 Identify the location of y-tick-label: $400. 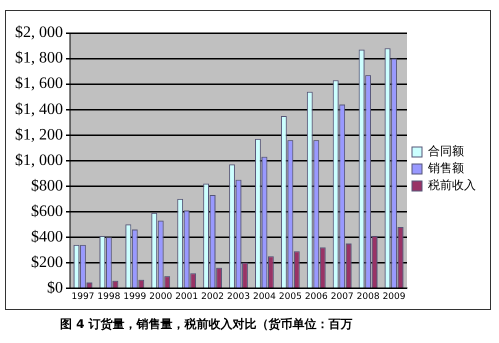
(47, 237).